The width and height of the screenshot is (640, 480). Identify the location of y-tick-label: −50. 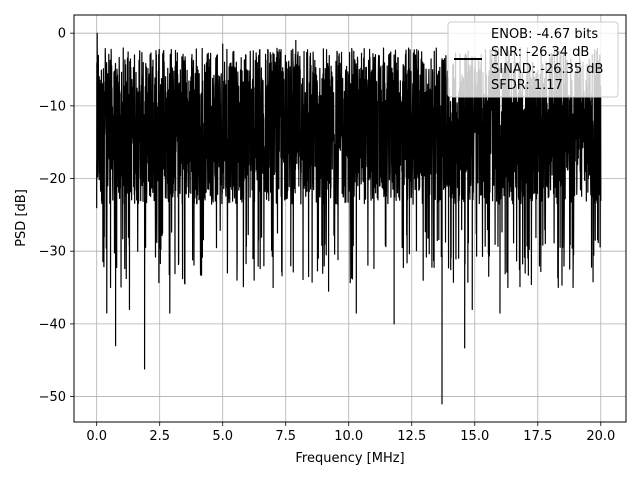
(52, 397).